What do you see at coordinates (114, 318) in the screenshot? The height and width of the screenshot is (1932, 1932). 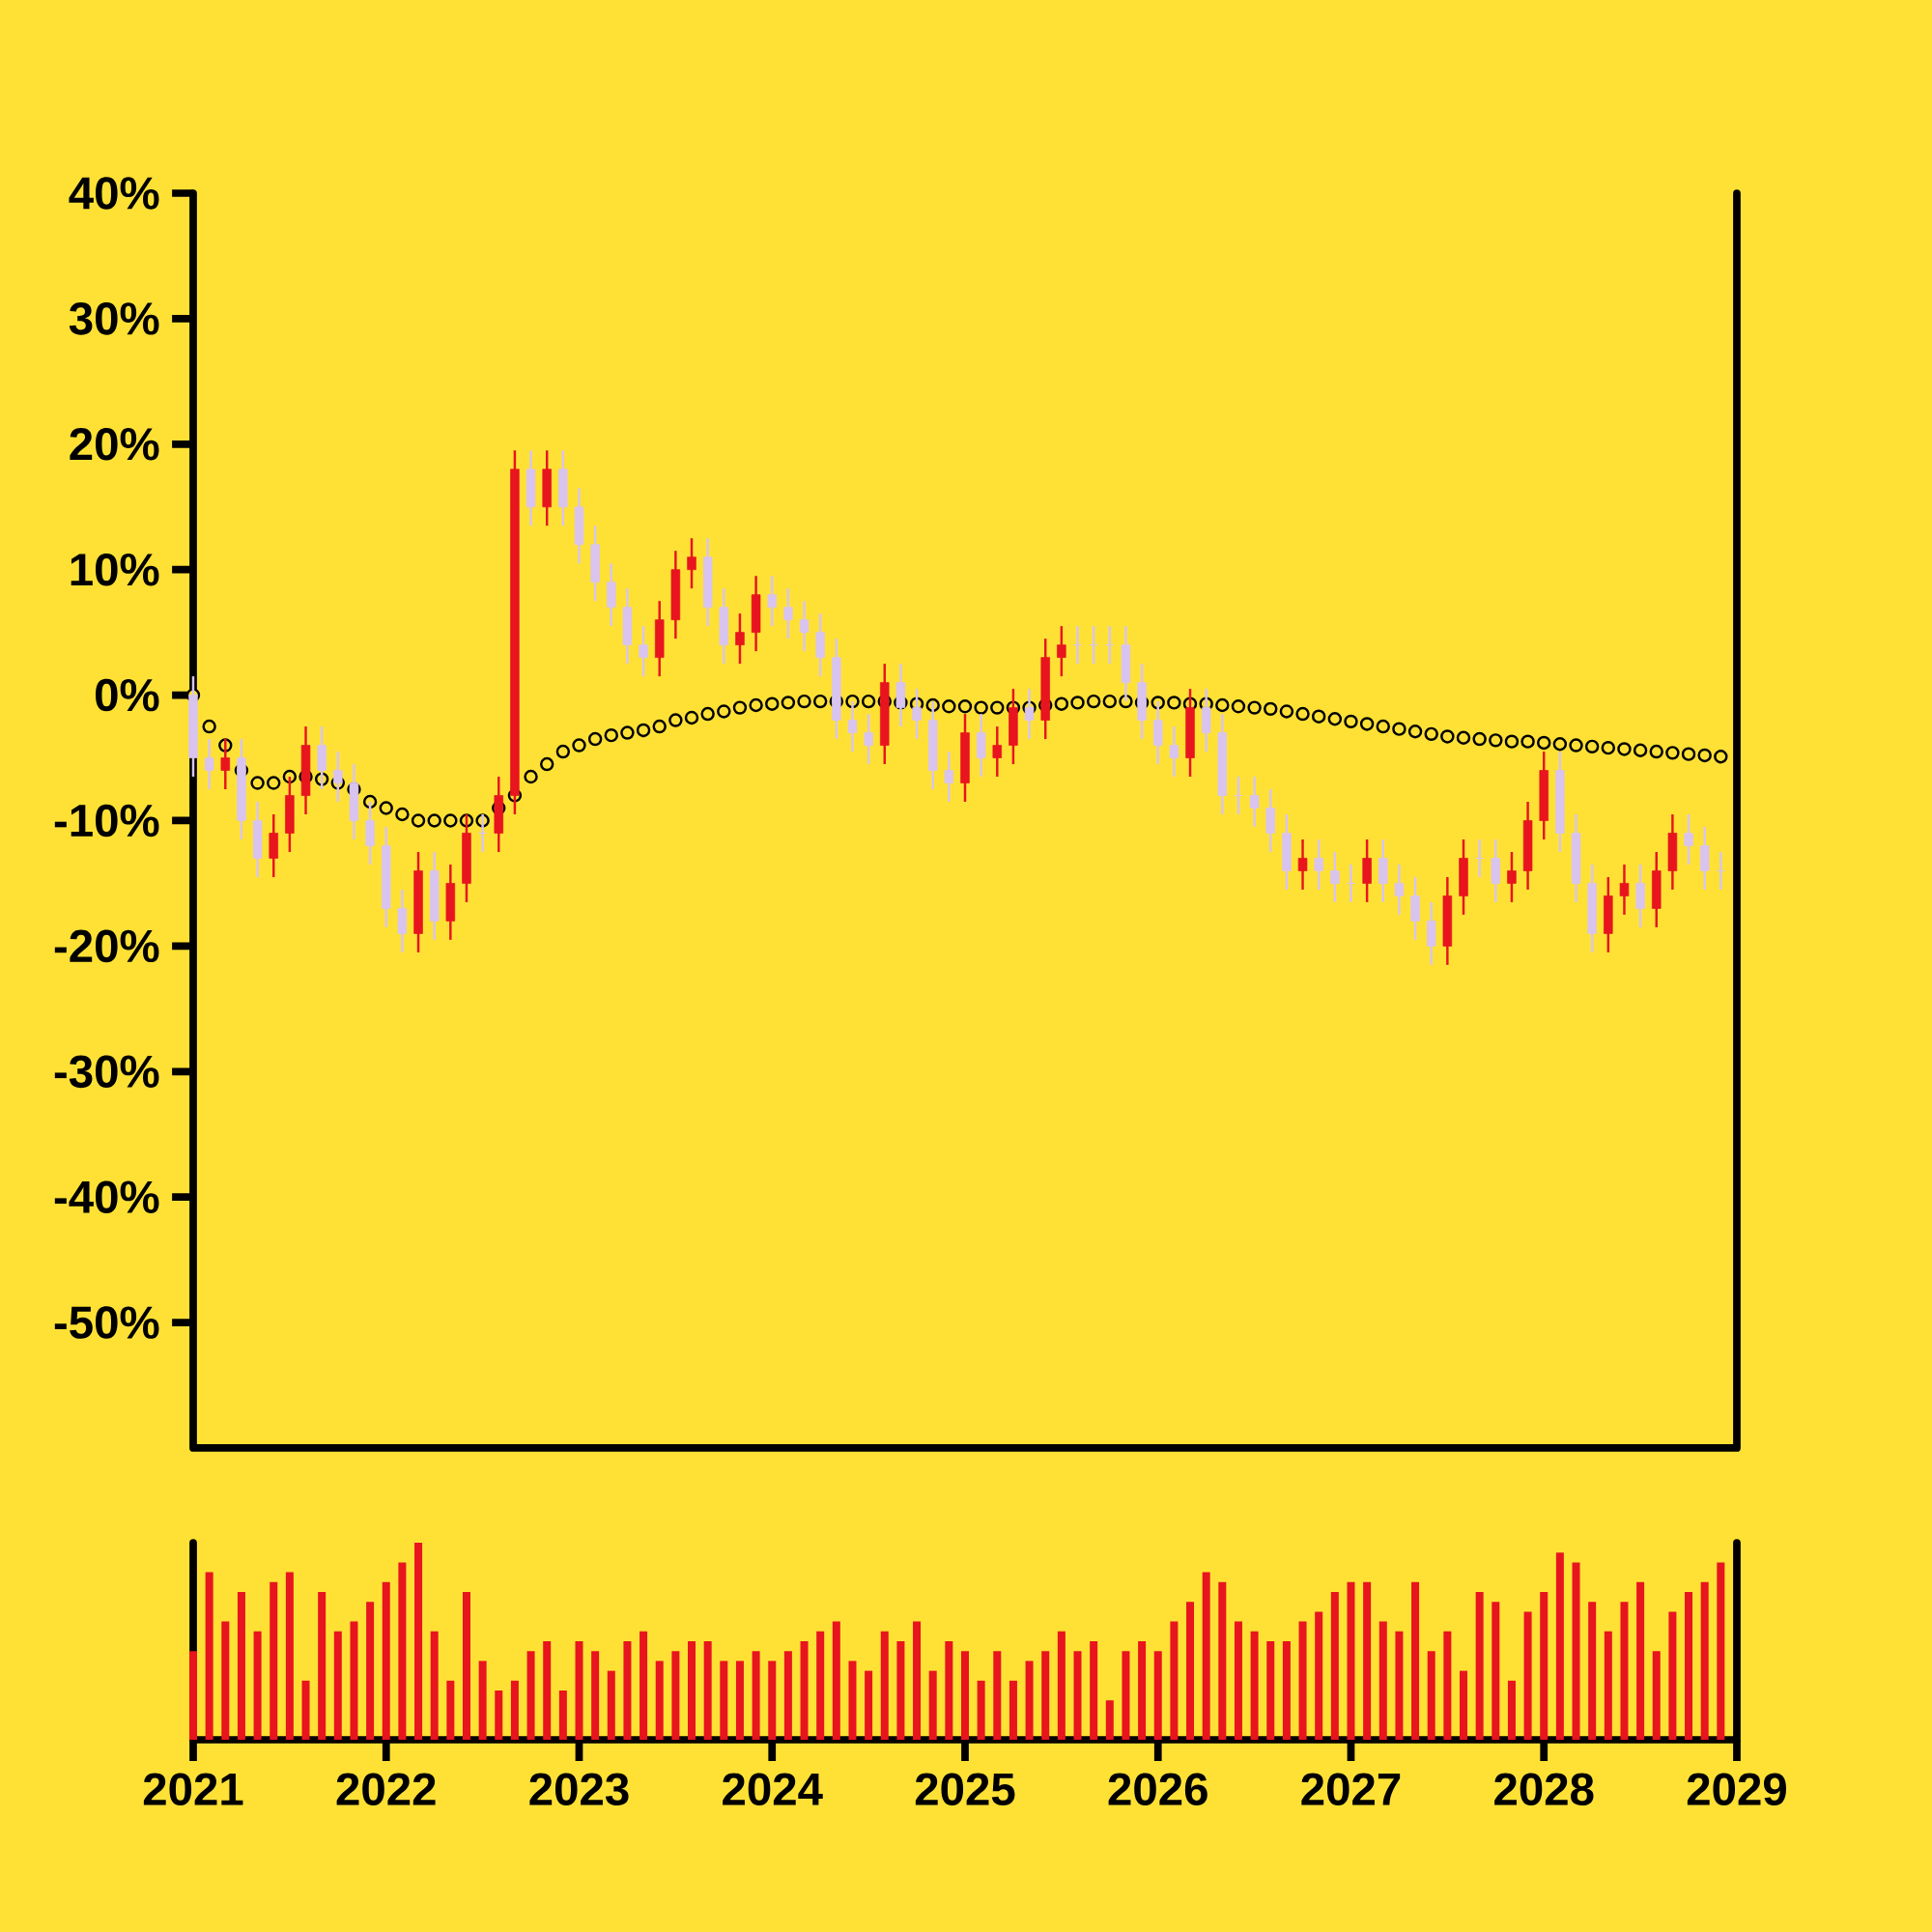 I see `y-tick-label: 30%` at bounding box center [114, 318].